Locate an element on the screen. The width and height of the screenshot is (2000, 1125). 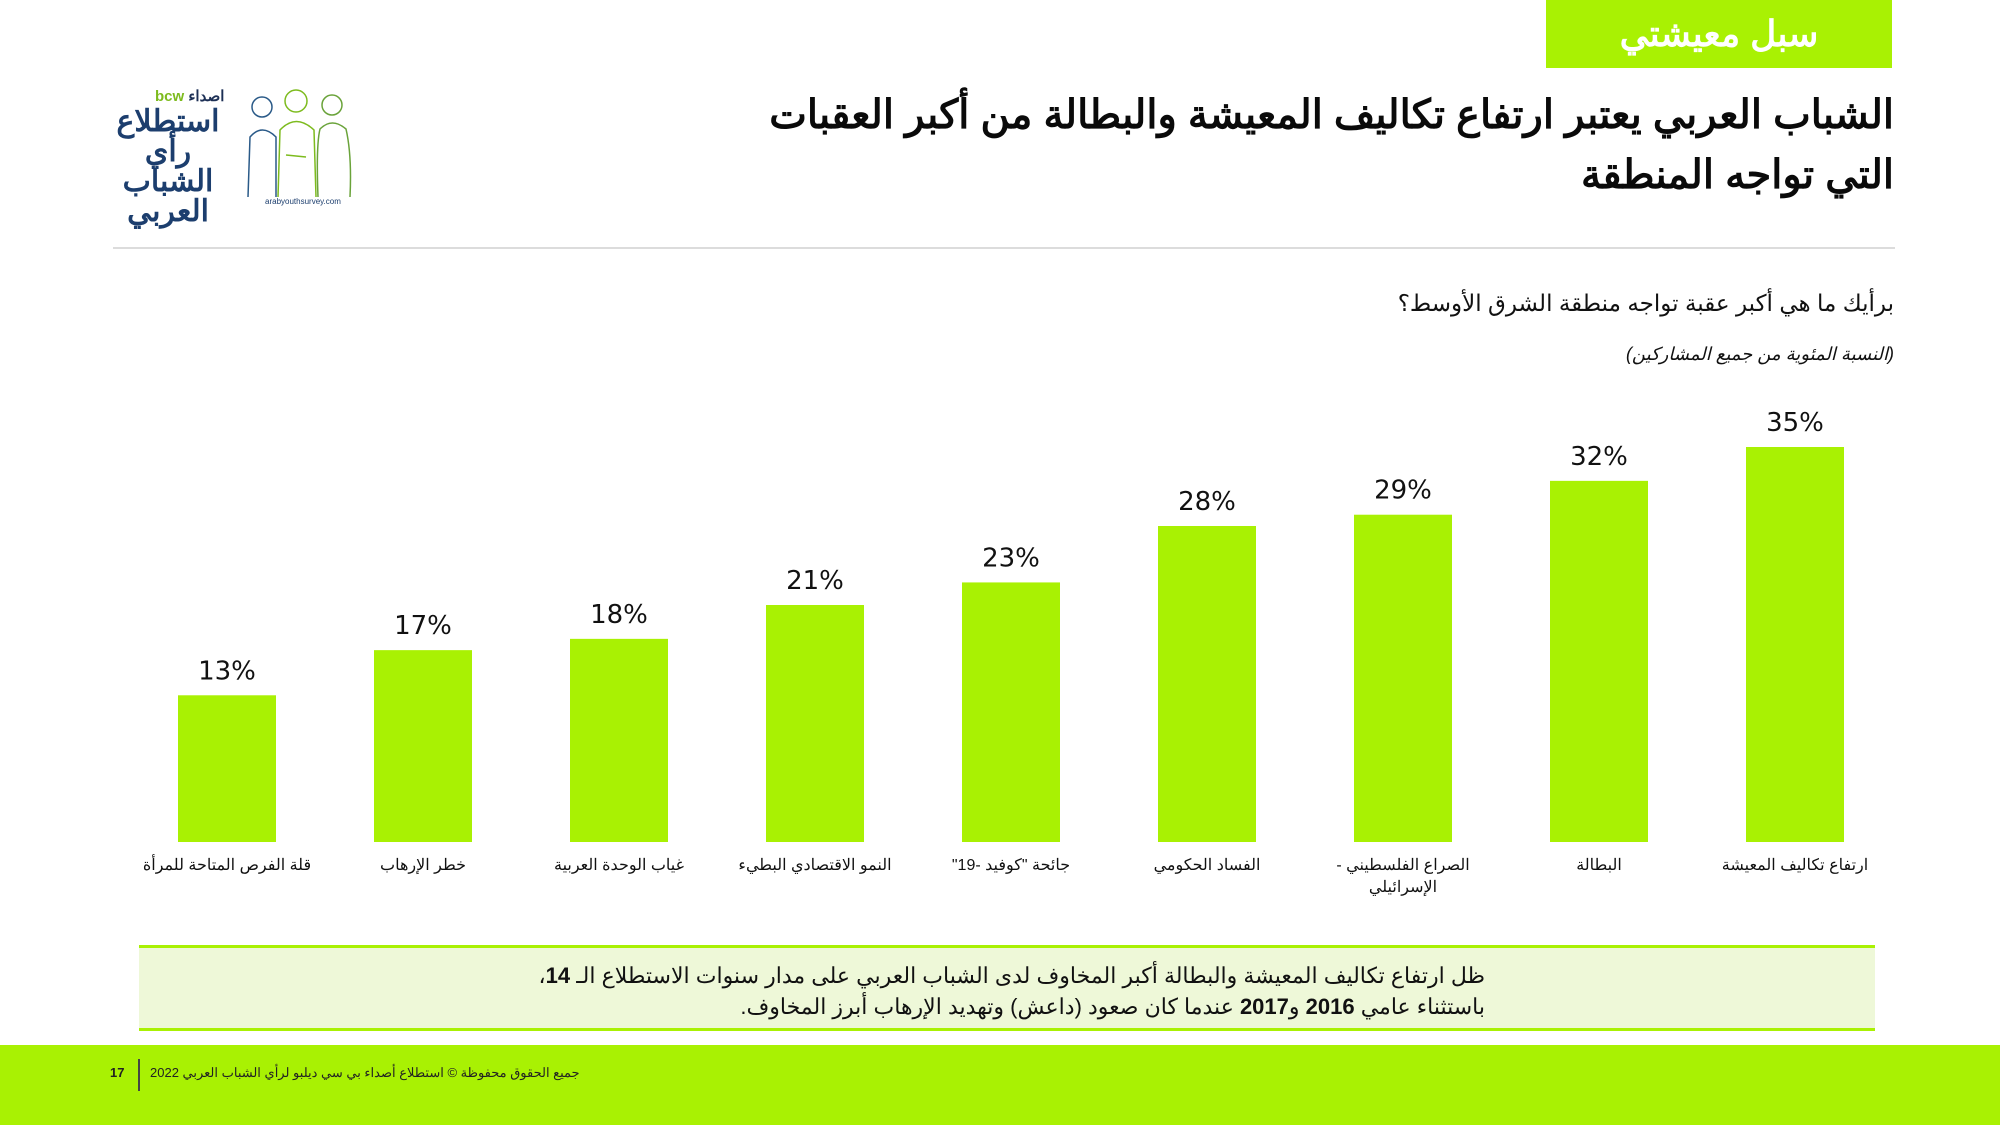
value-label-4: 21% is located at coordinates (815, 581).